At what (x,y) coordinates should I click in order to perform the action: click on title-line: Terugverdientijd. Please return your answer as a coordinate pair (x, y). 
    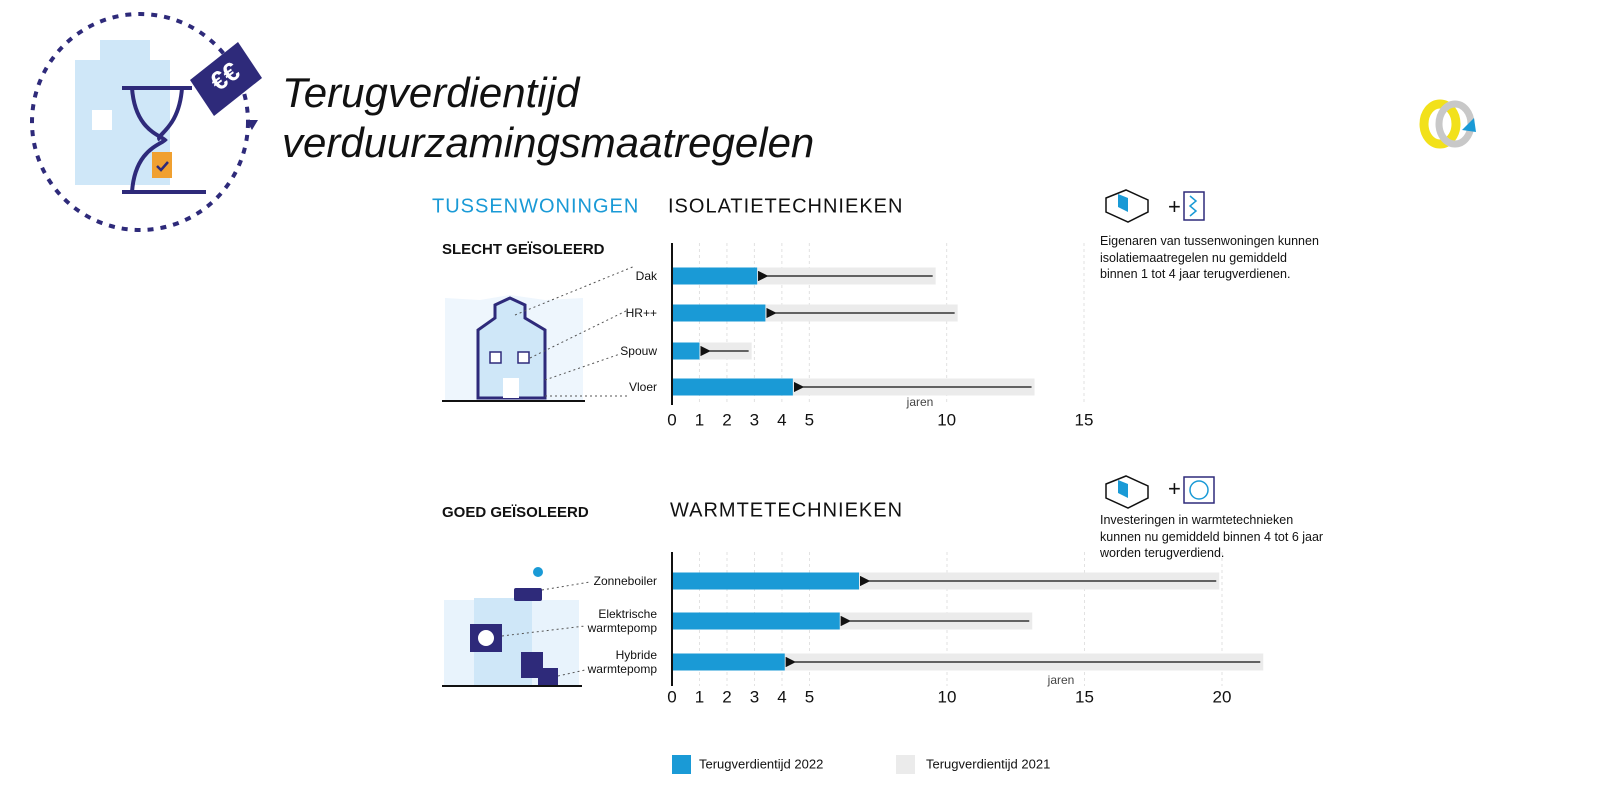
    Looking at the image, I should click on (431, 92).